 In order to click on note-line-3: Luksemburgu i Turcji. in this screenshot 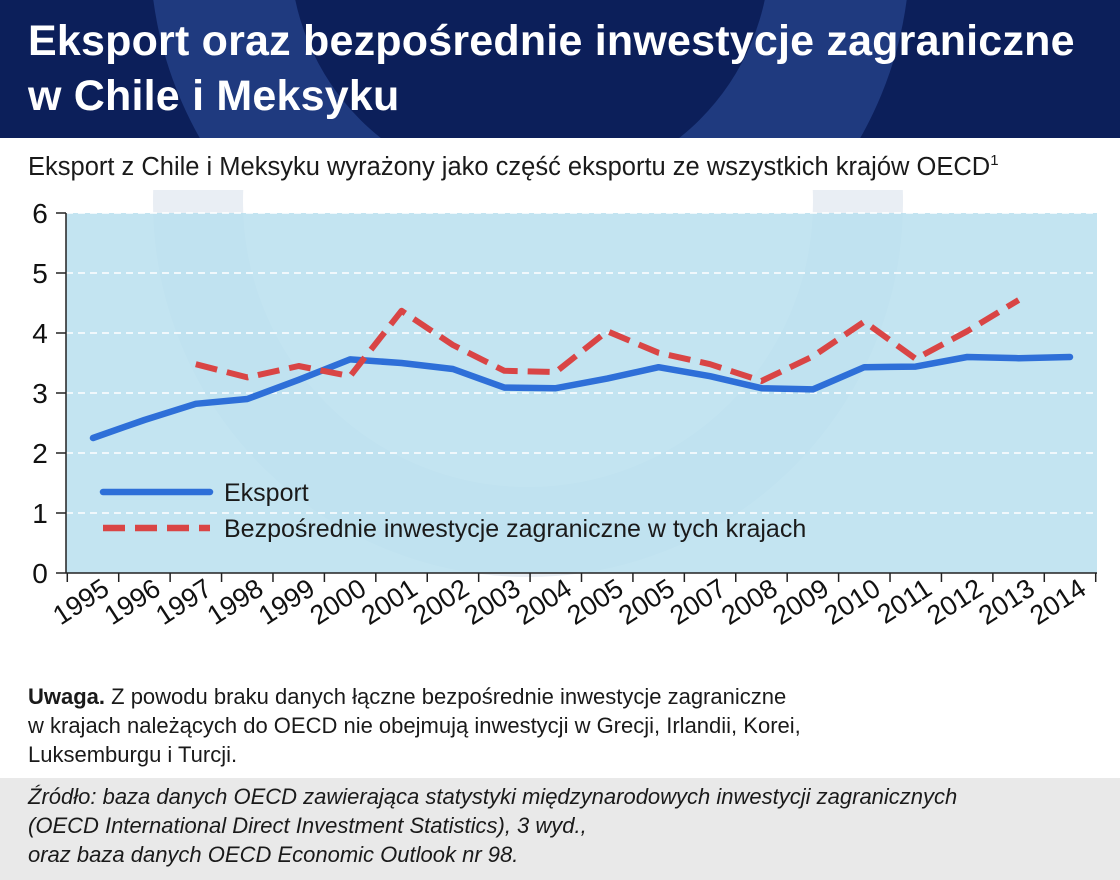, I will do `click(133, 754)`.